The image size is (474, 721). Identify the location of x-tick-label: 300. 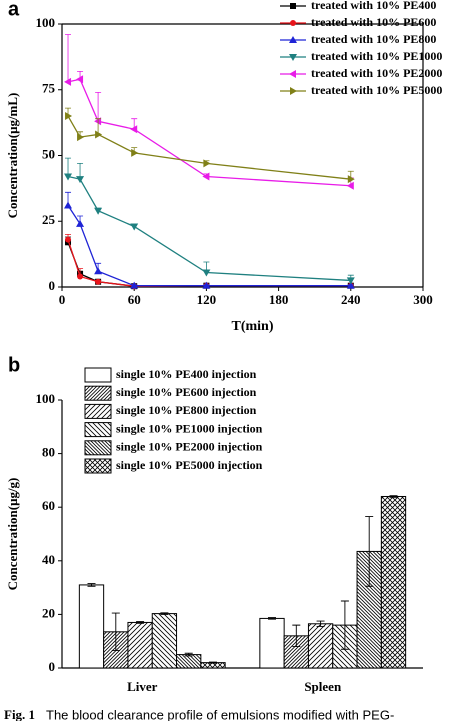
(423, 299).